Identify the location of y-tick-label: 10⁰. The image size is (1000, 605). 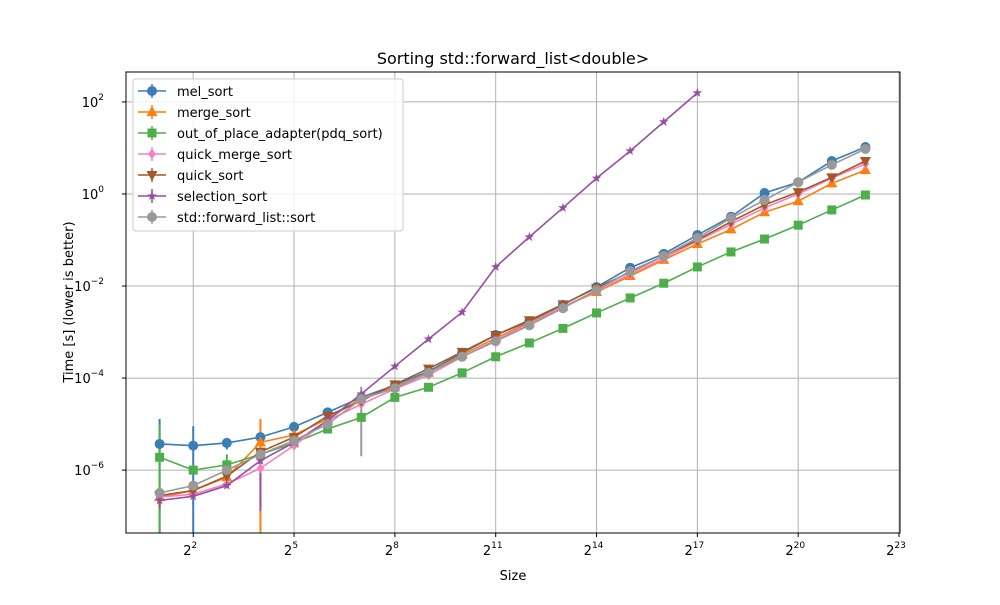
(93, 194).